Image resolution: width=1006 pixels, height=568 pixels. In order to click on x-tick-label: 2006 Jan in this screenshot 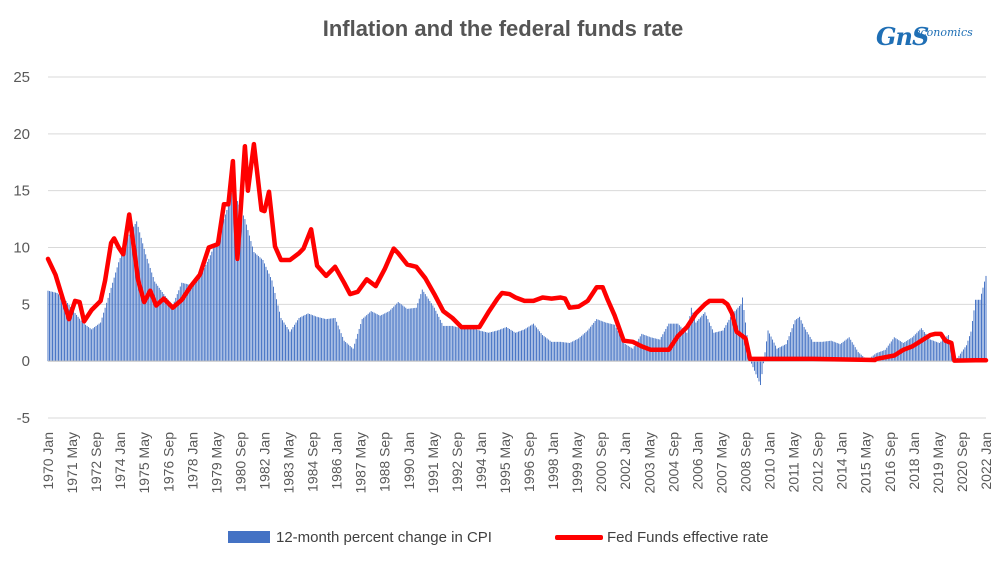, I will do `click(697, 461)`.